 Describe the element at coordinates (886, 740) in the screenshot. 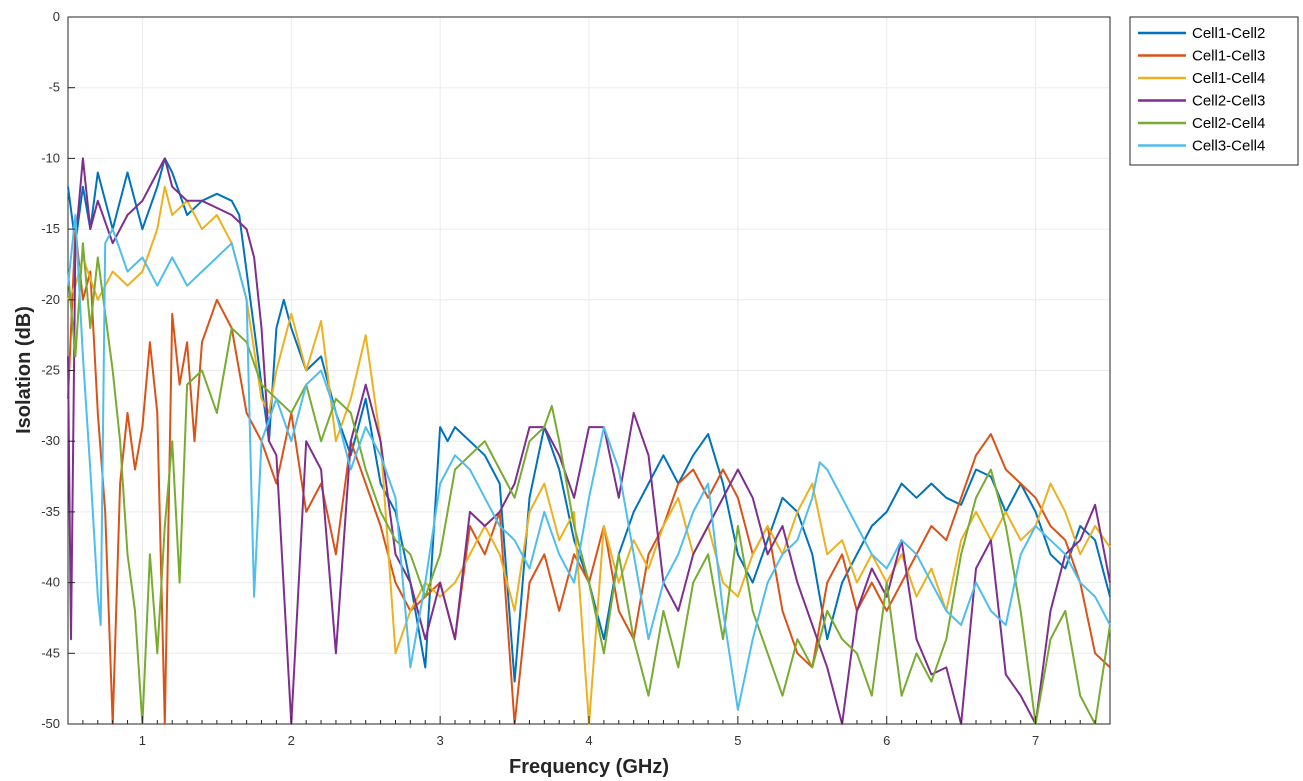

I see `x-tick-label: 6` at that location.